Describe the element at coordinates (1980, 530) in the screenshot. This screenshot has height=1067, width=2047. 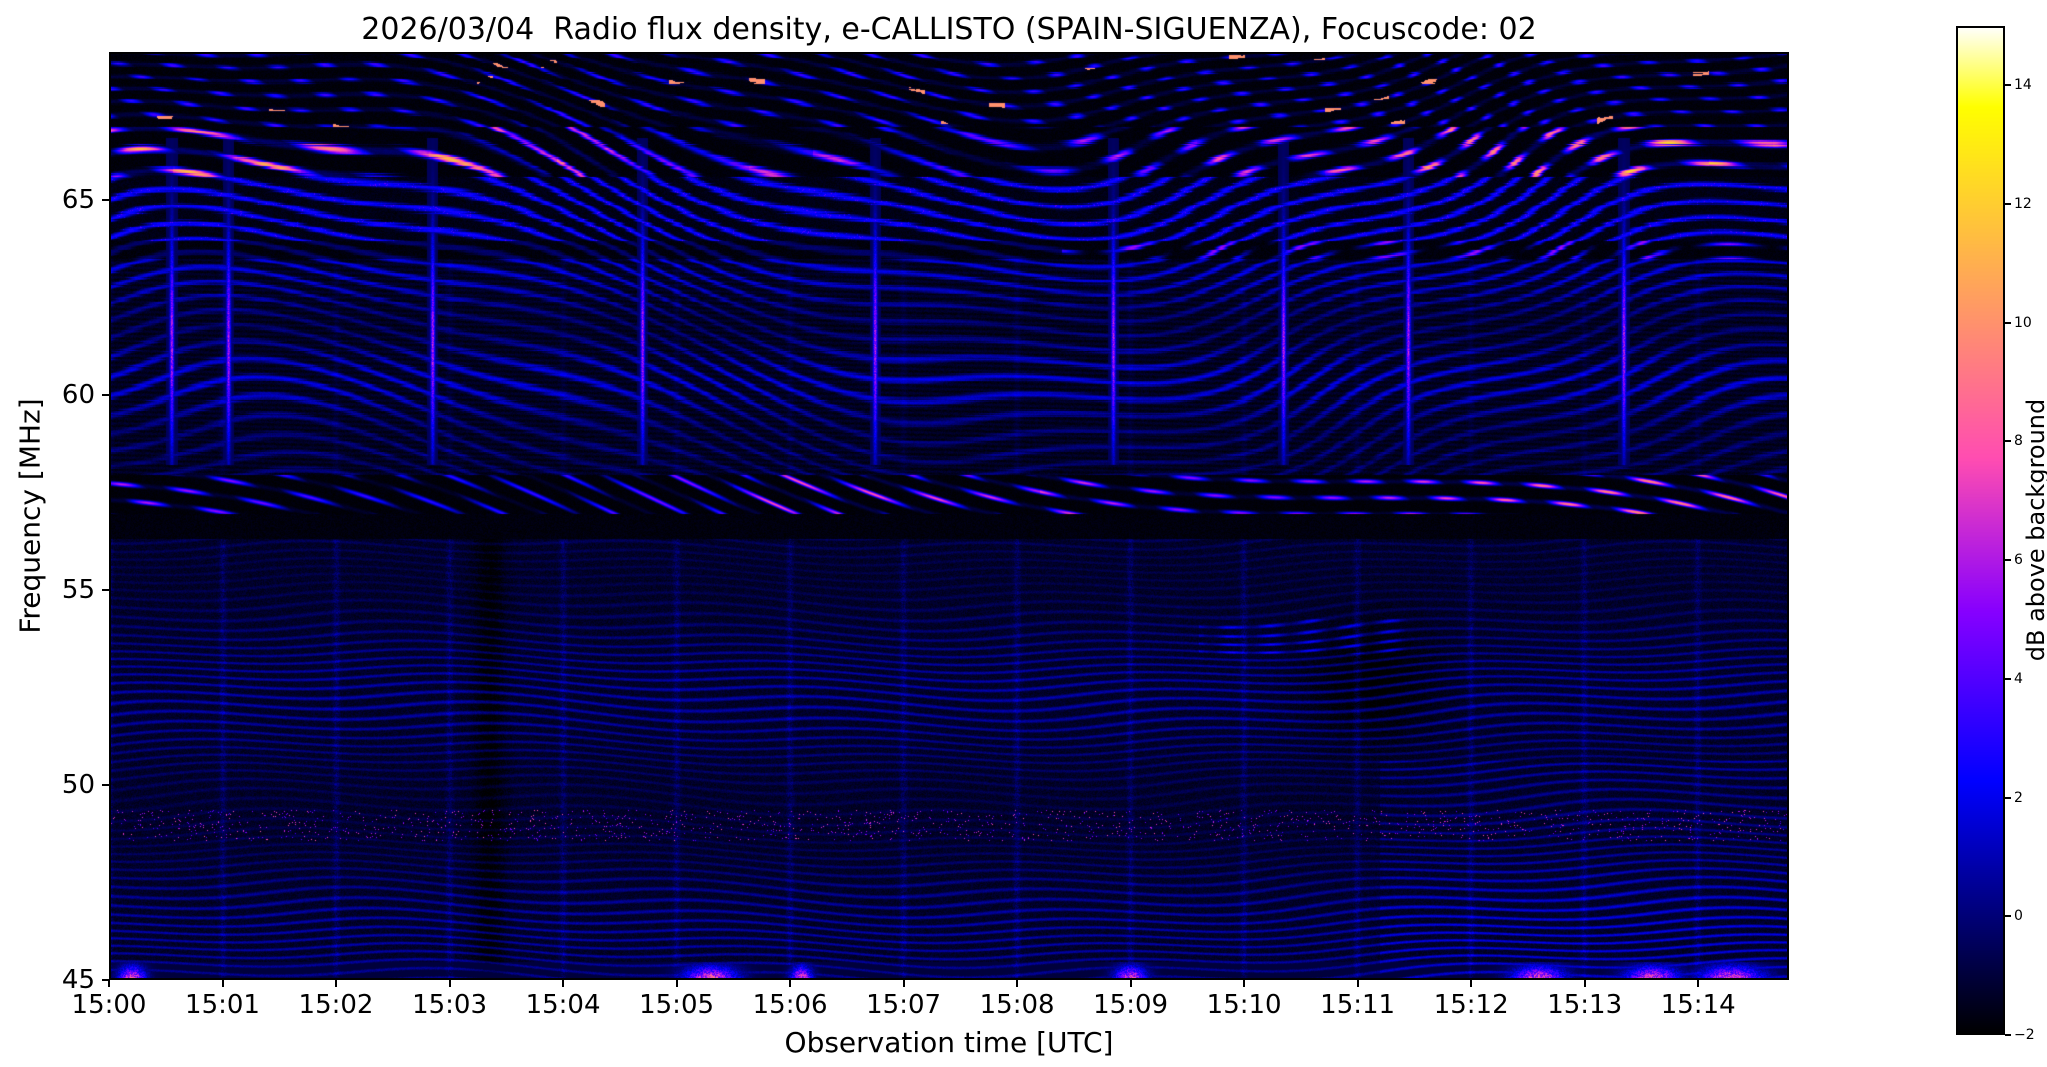
I see `colorbar-gradient` at that location.